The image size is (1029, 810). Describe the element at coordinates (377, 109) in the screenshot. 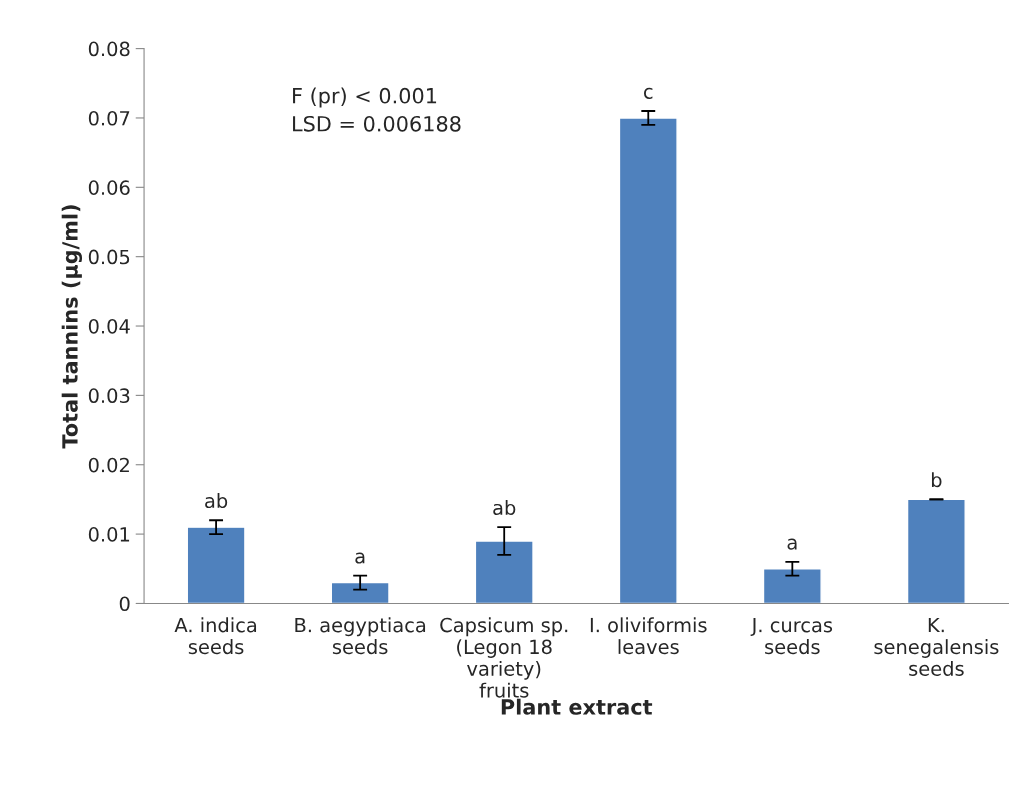

I see `annotation: F (pr) < 0.001 LSD = 0.006188` at that location.